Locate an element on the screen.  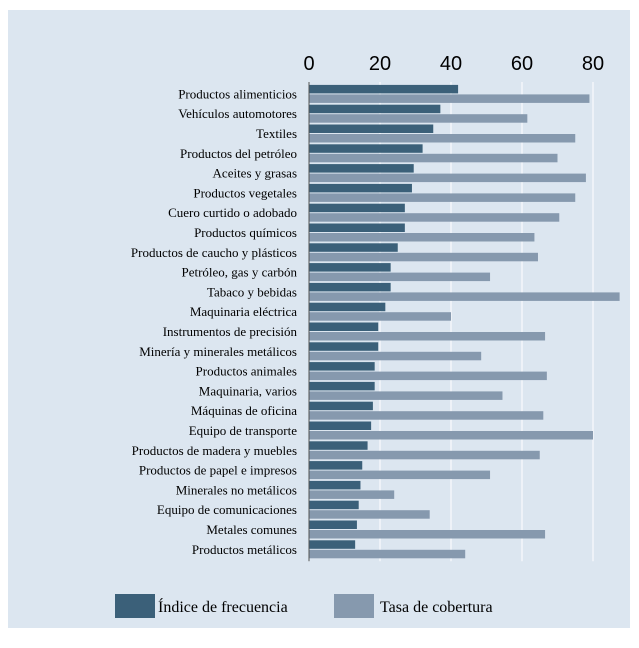
x-tick-label-2: 40 is located at coordinates (451, 64).